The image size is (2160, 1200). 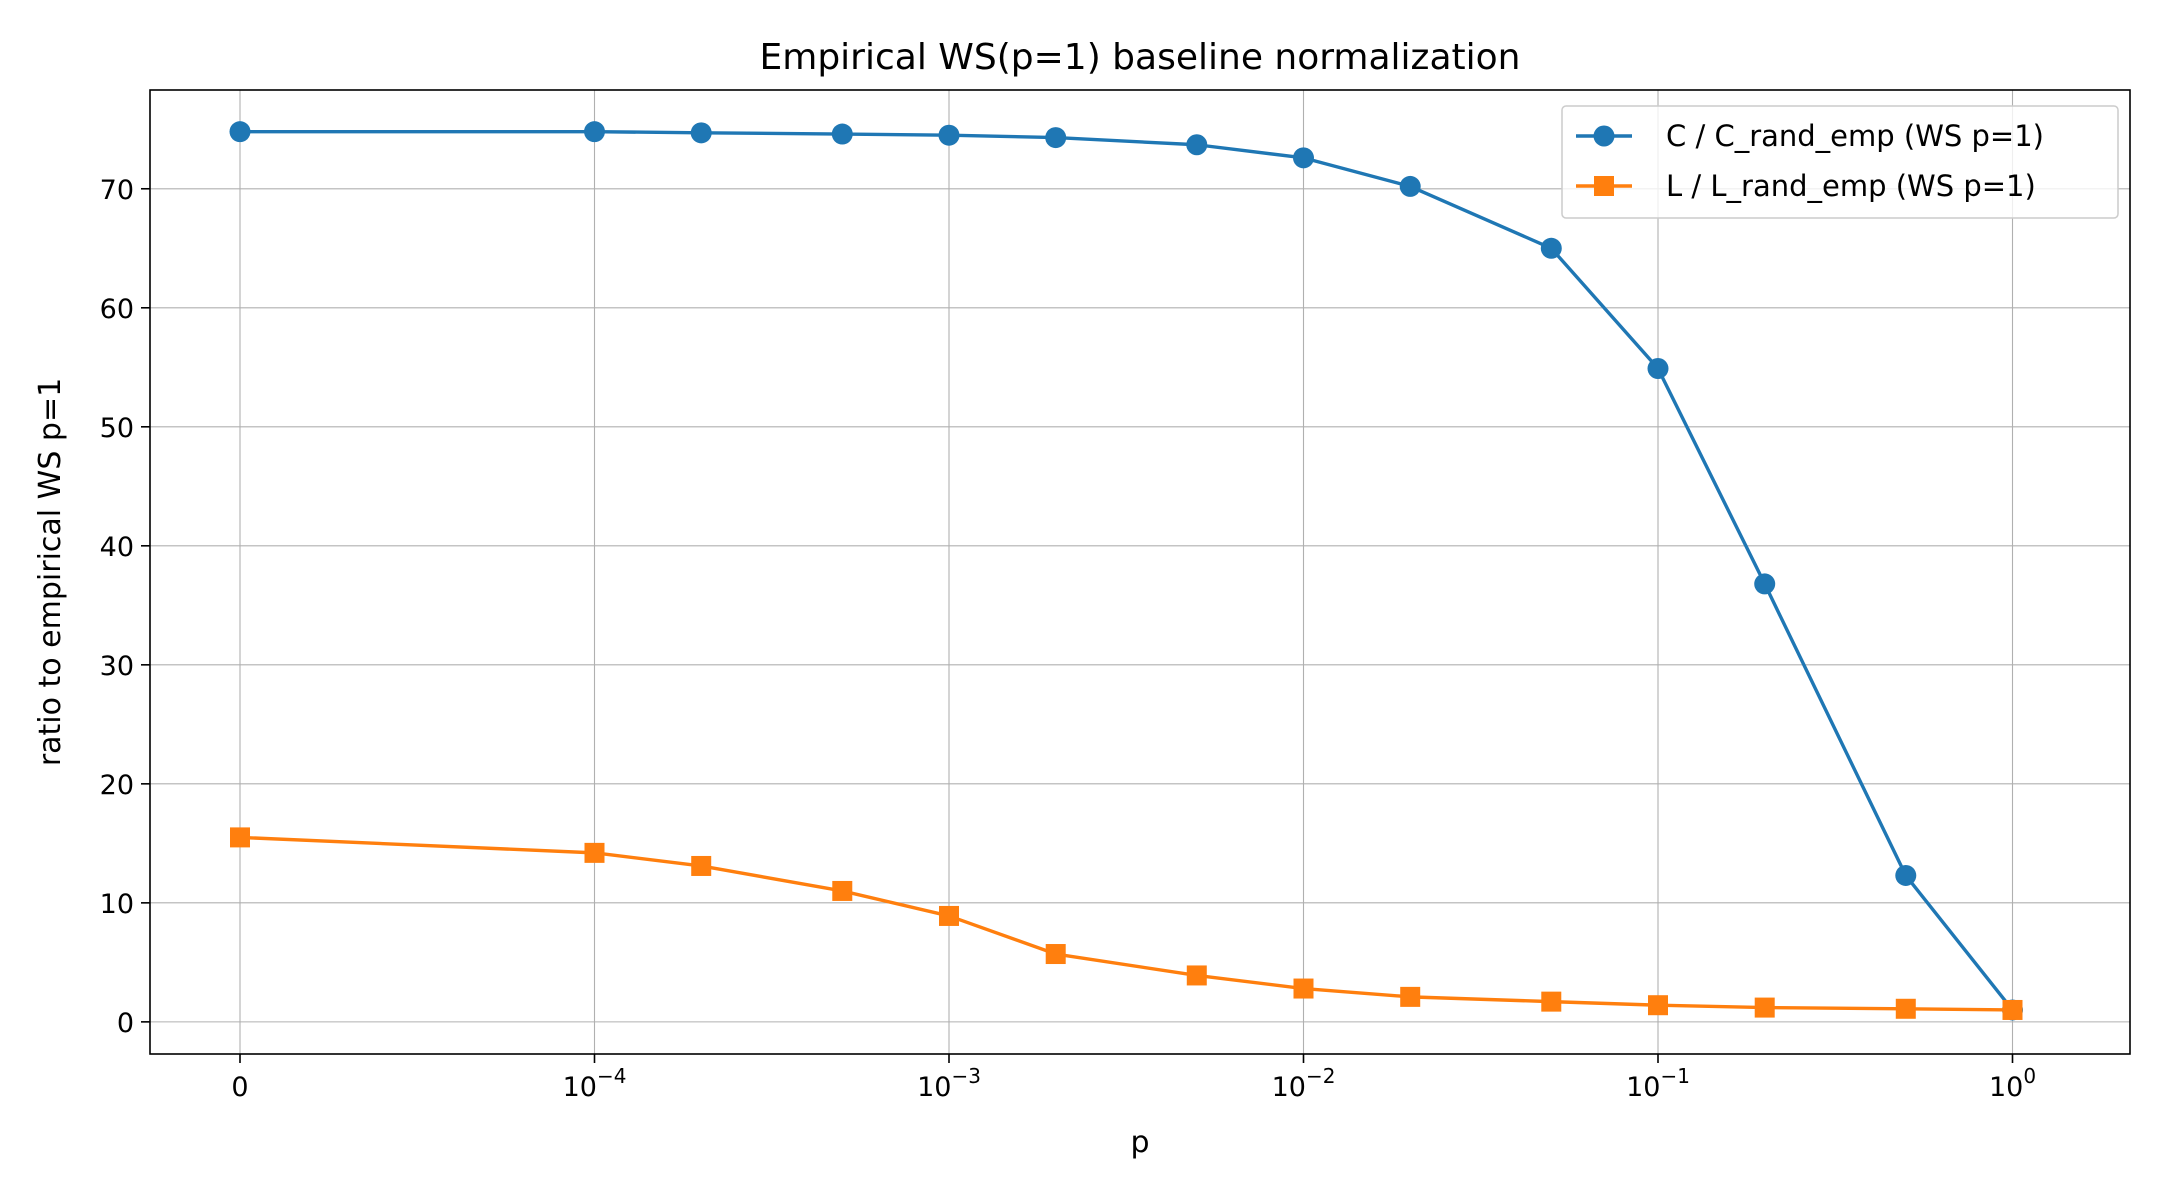 I want to click on x-tick-label: 0, so click(x=239, y=1087).